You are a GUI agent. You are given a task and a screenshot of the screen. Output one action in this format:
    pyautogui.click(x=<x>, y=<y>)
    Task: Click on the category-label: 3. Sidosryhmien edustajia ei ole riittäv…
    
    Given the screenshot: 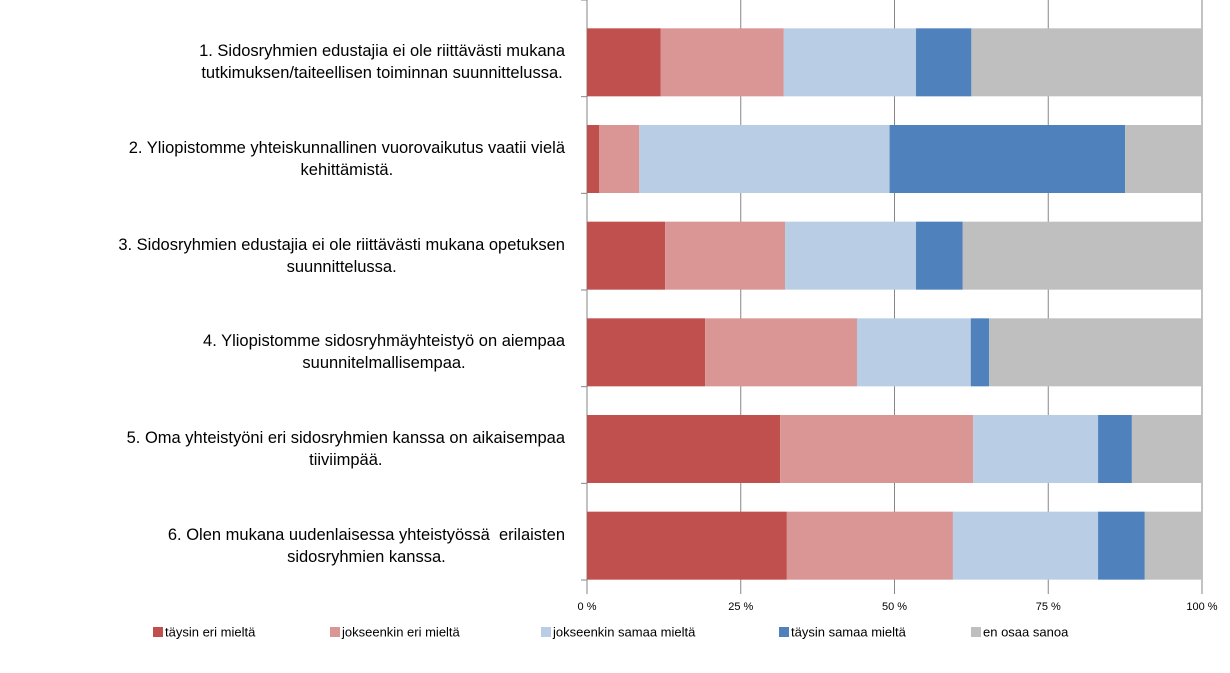 What is the action you would take?
    pyautogui.click(x=341, y=255)
    